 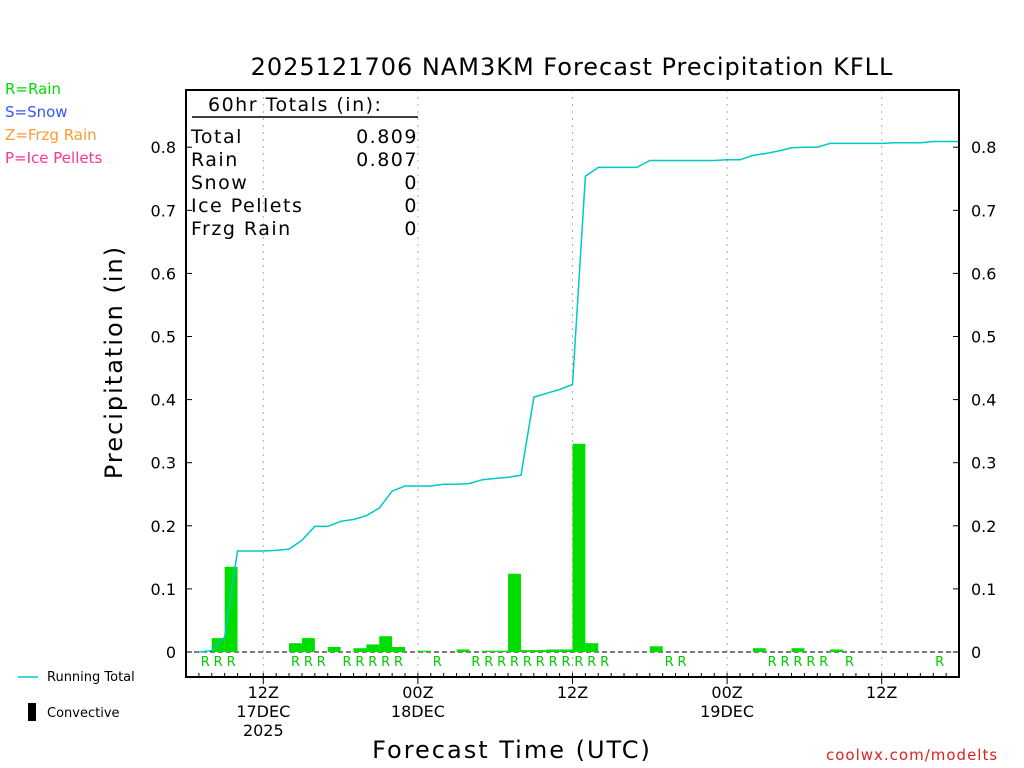 I want to click on running-total-legend-label: Running Total, so click(x=91, y=677).